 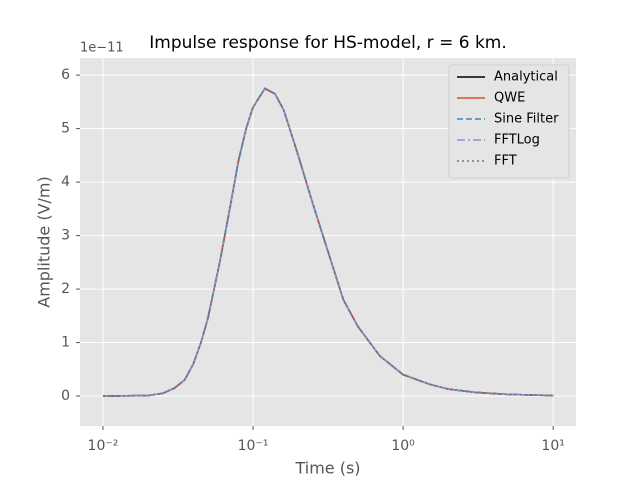 I want to click on x-tick-label: 10⁰, so click(x=403, y=446).